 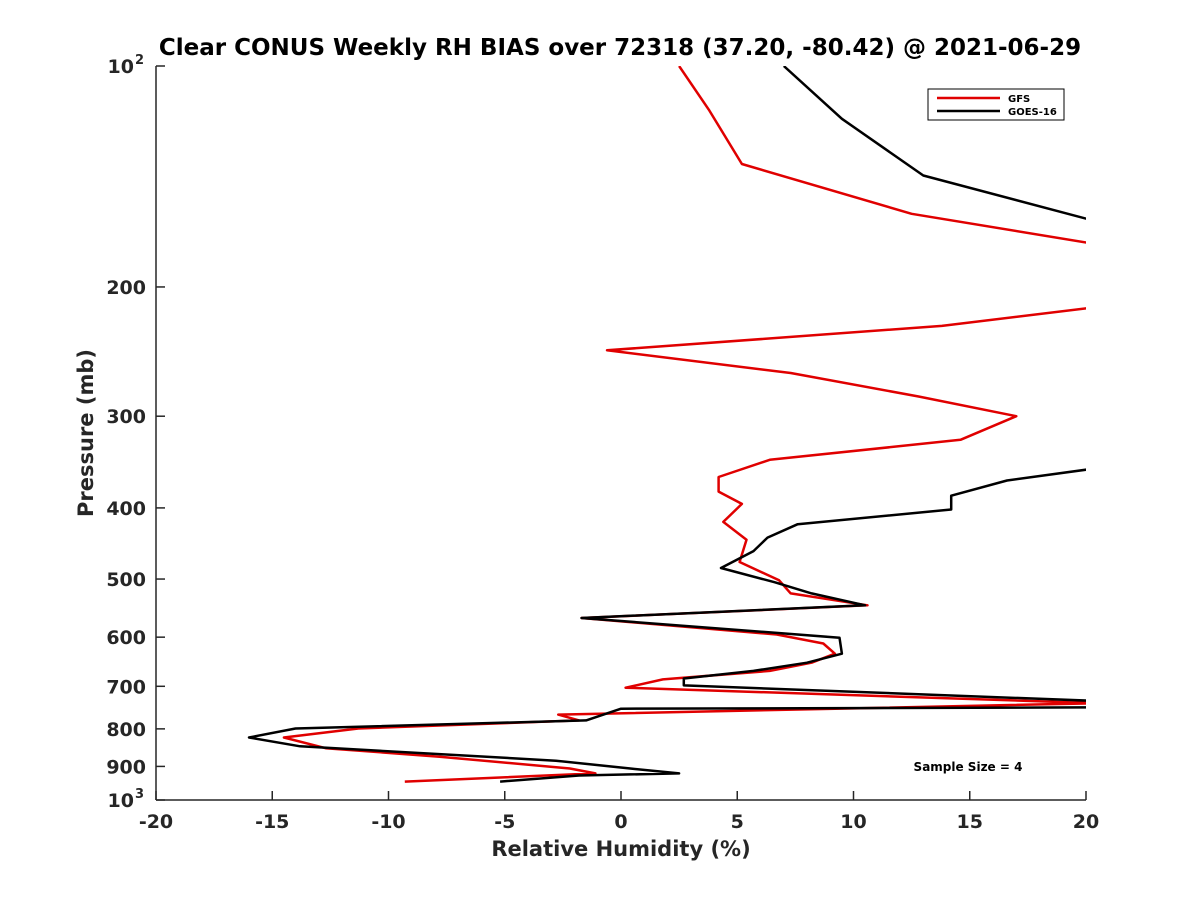 I want to click on y-tick-label: 300, so click(x=126, y=417).